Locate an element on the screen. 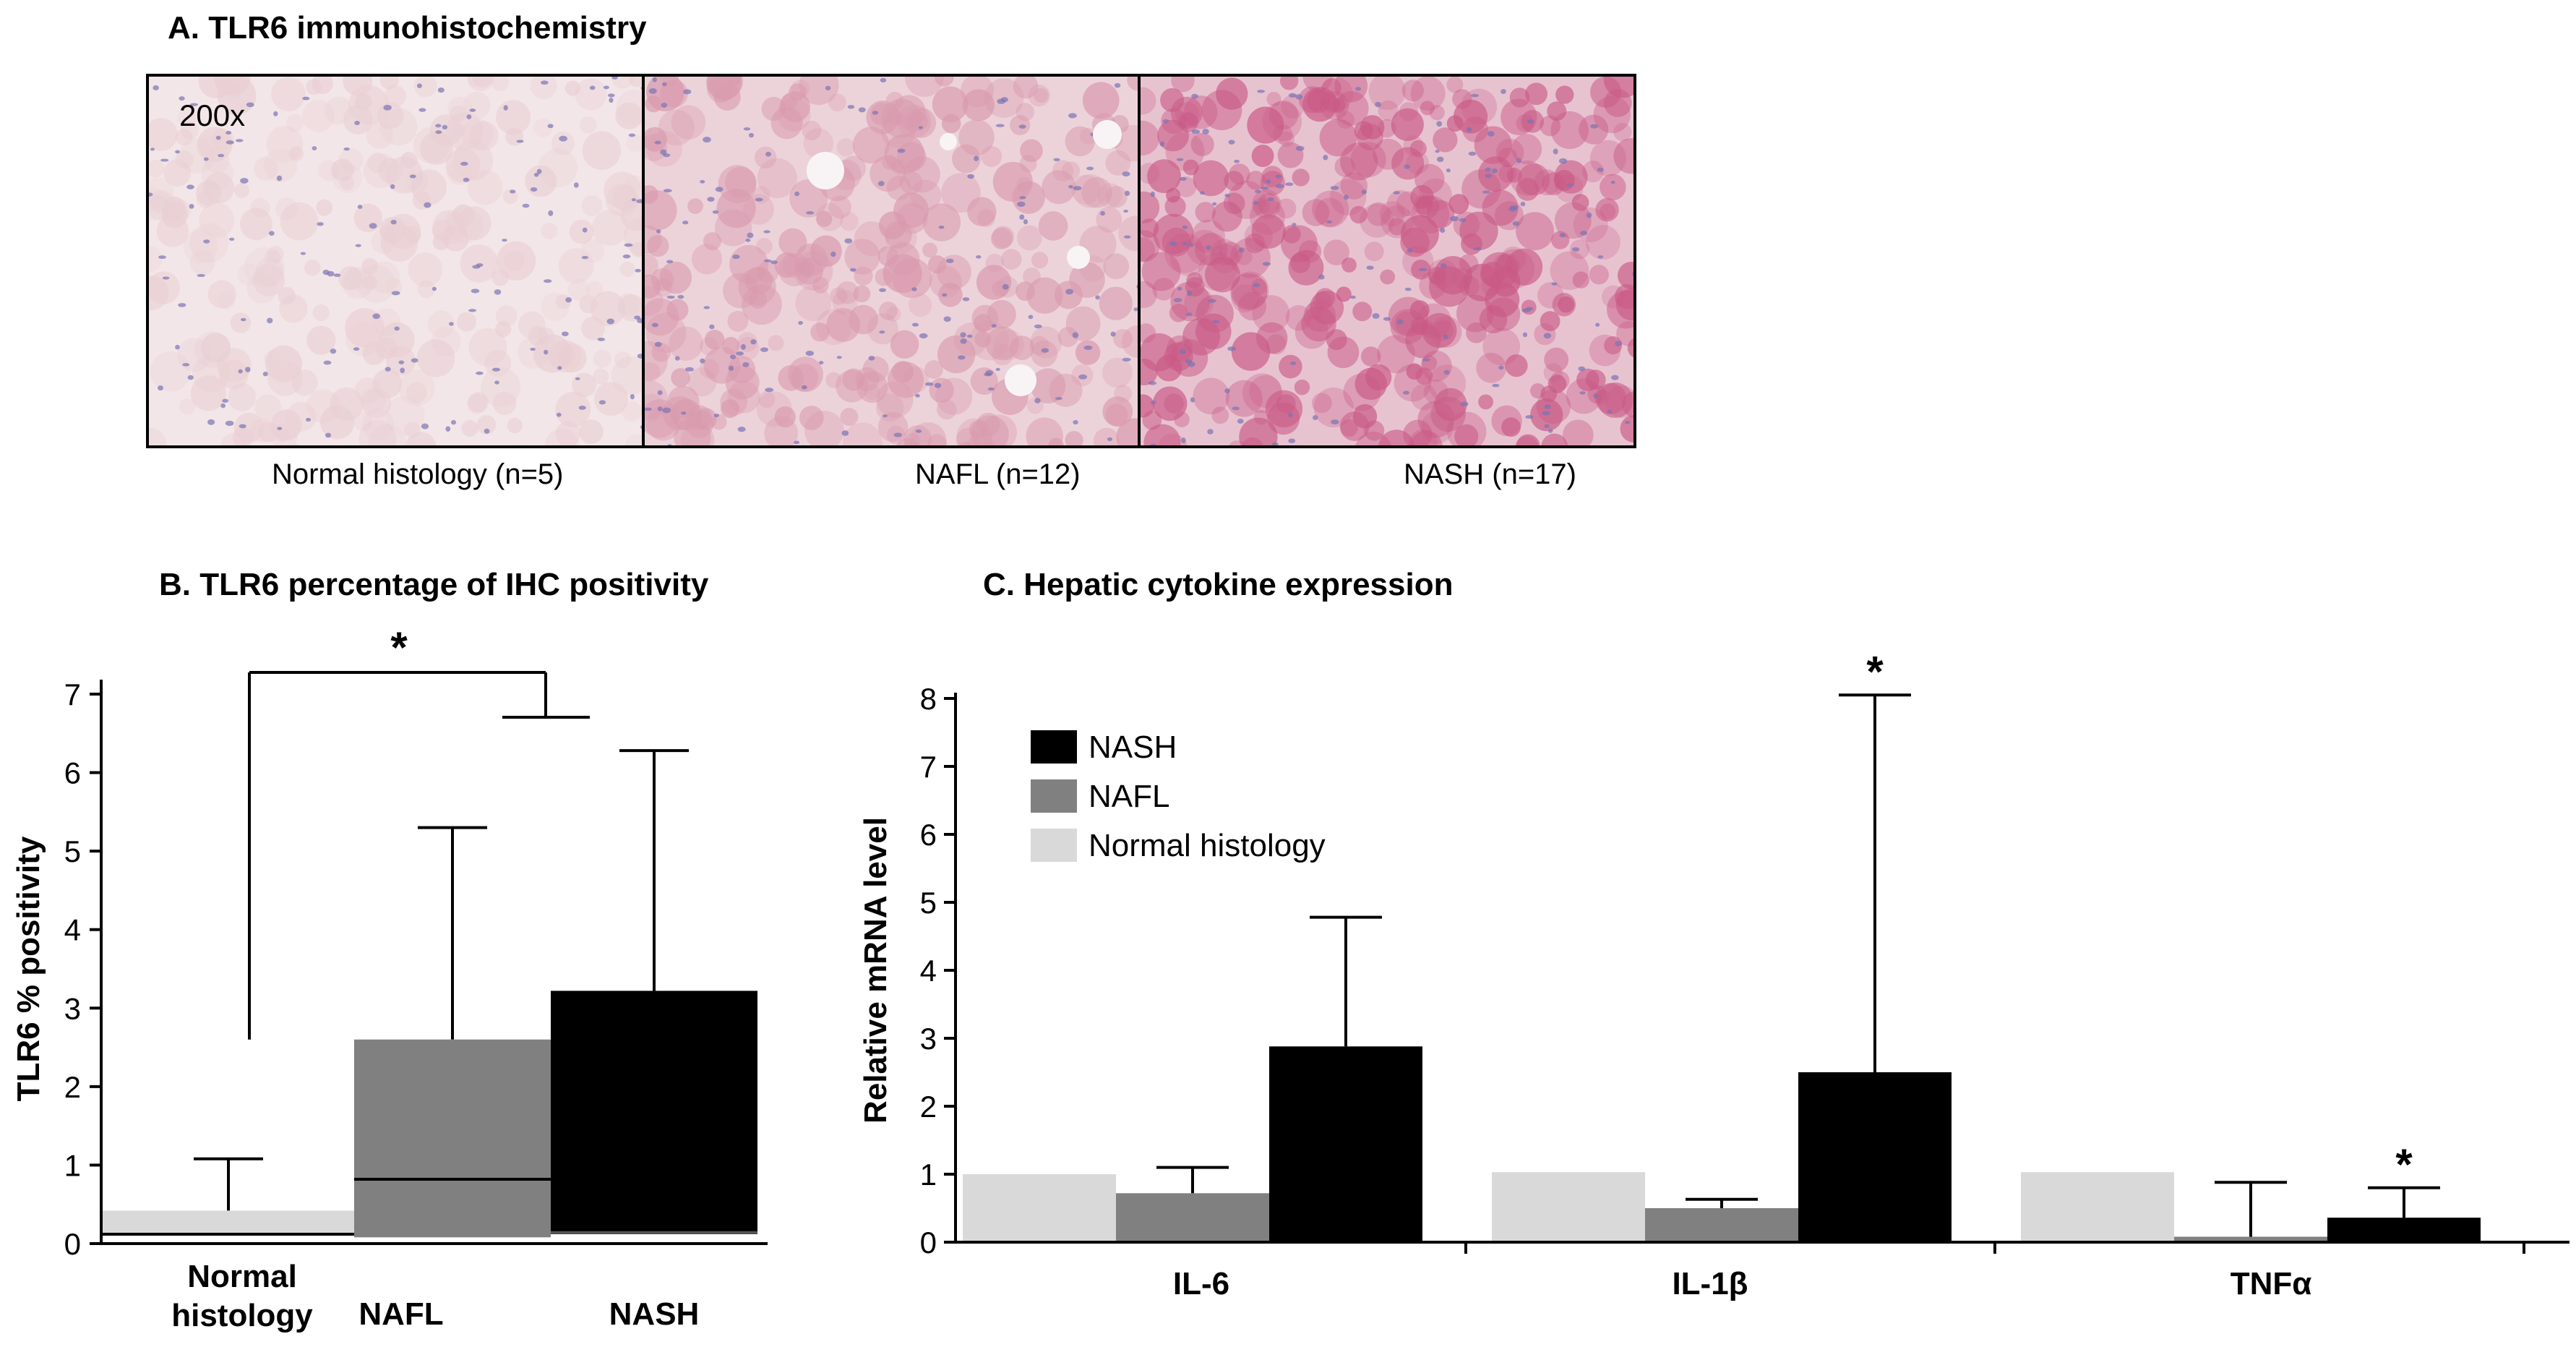 The height and width of the screenshot is (1347, 2576). y-tick-label: 3 is located at coordinates (928, 1039).